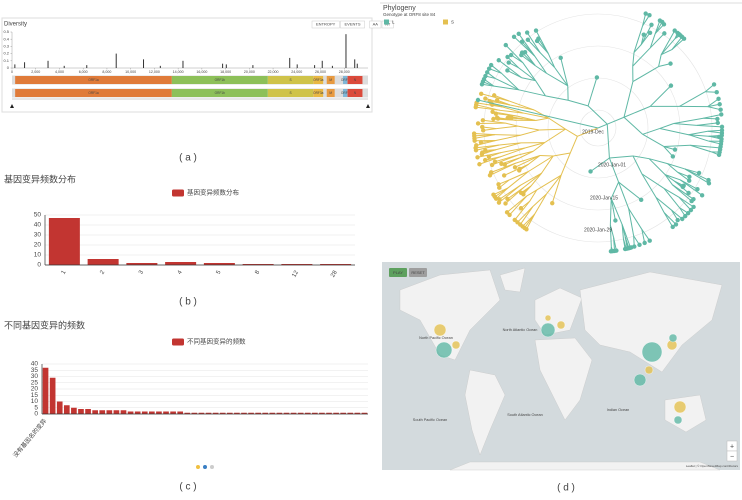  Describe the element at coordinates (326, 24) in the screenshot. I see `toggle-label: ENTROPY` at that location.